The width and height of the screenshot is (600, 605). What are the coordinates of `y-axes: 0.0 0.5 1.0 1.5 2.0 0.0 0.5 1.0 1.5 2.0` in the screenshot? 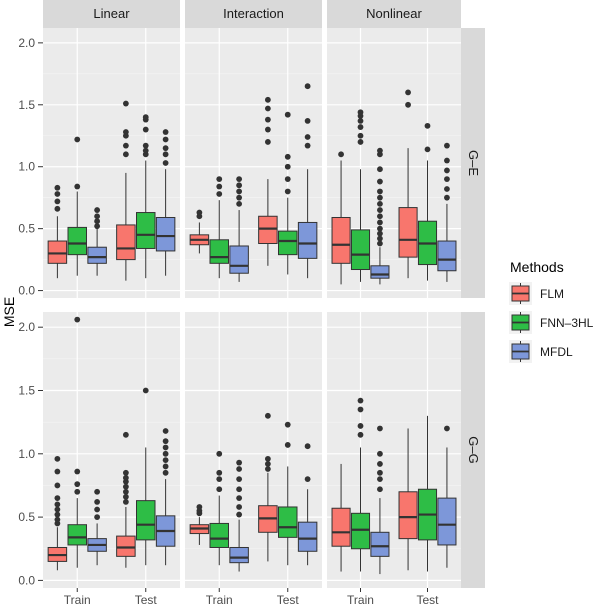 It's located at (30, 311).